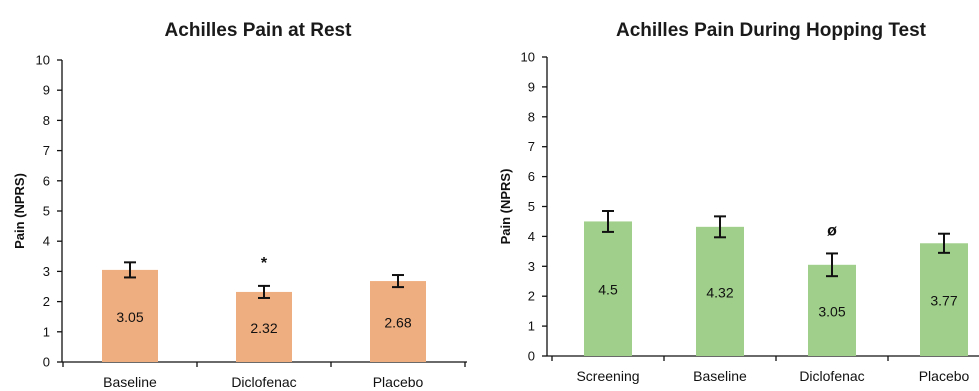  I want to click on rest-category-label: Placebo, so click(398, 382).